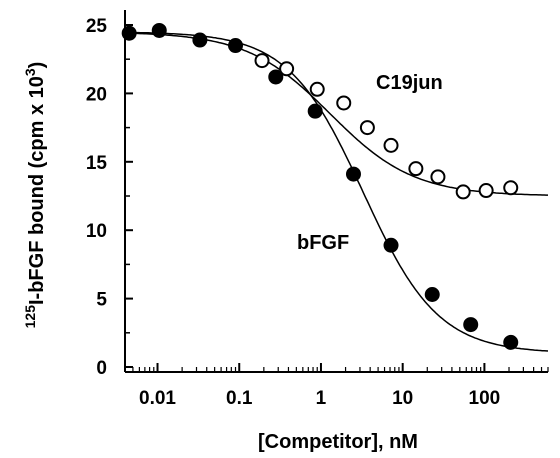 This screenshot has height=458, width=560. I want to click on x-tick-label: 10, so click(402, 398).